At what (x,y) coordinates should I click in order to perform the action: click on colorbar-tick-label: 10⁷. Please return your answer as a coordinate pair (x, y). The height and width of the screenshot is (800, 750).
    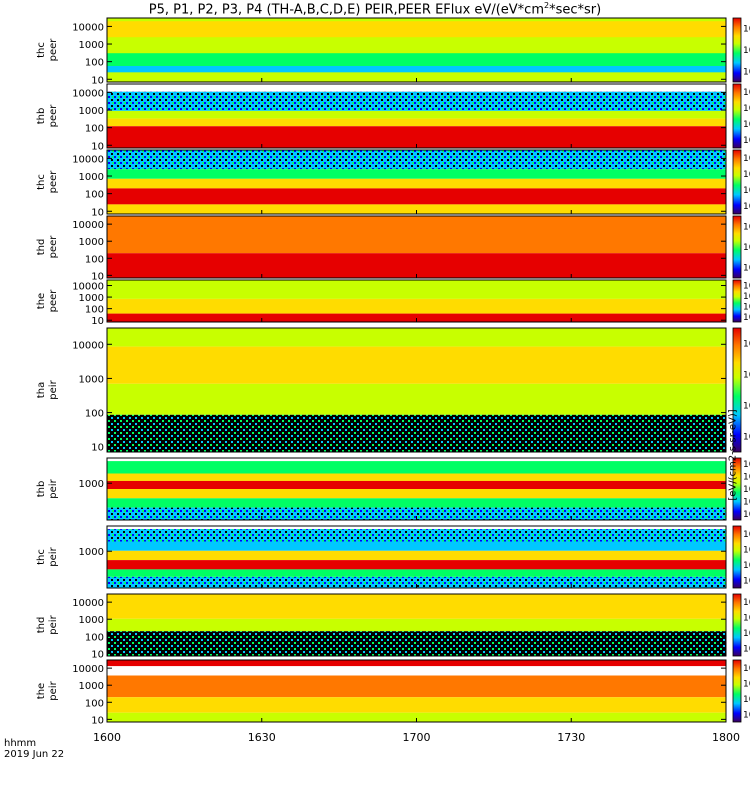
    Looking at the image, I should click on (746, 286).